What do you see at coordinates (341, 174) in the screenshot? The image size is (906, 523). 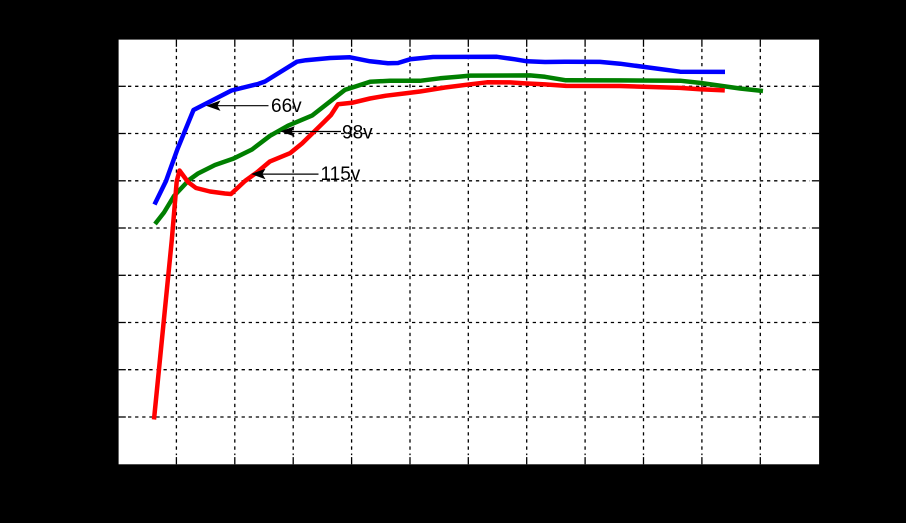 I see `svg-text: 115v` at bounding box center [341, 174].